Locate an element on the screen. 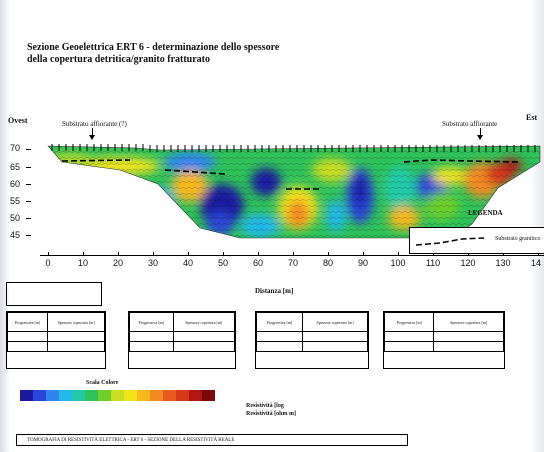 The width and height of the screenshot is (544, 452). x-tick-label: 70 is located at coordinates (292, 263).